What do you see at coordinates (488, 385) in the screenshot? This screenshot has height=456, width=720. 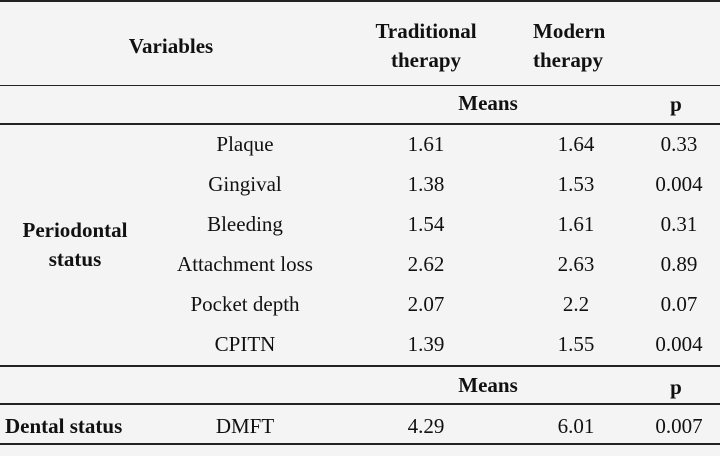 I see `dental-header-means: Means` at bounding box center [488, 385].